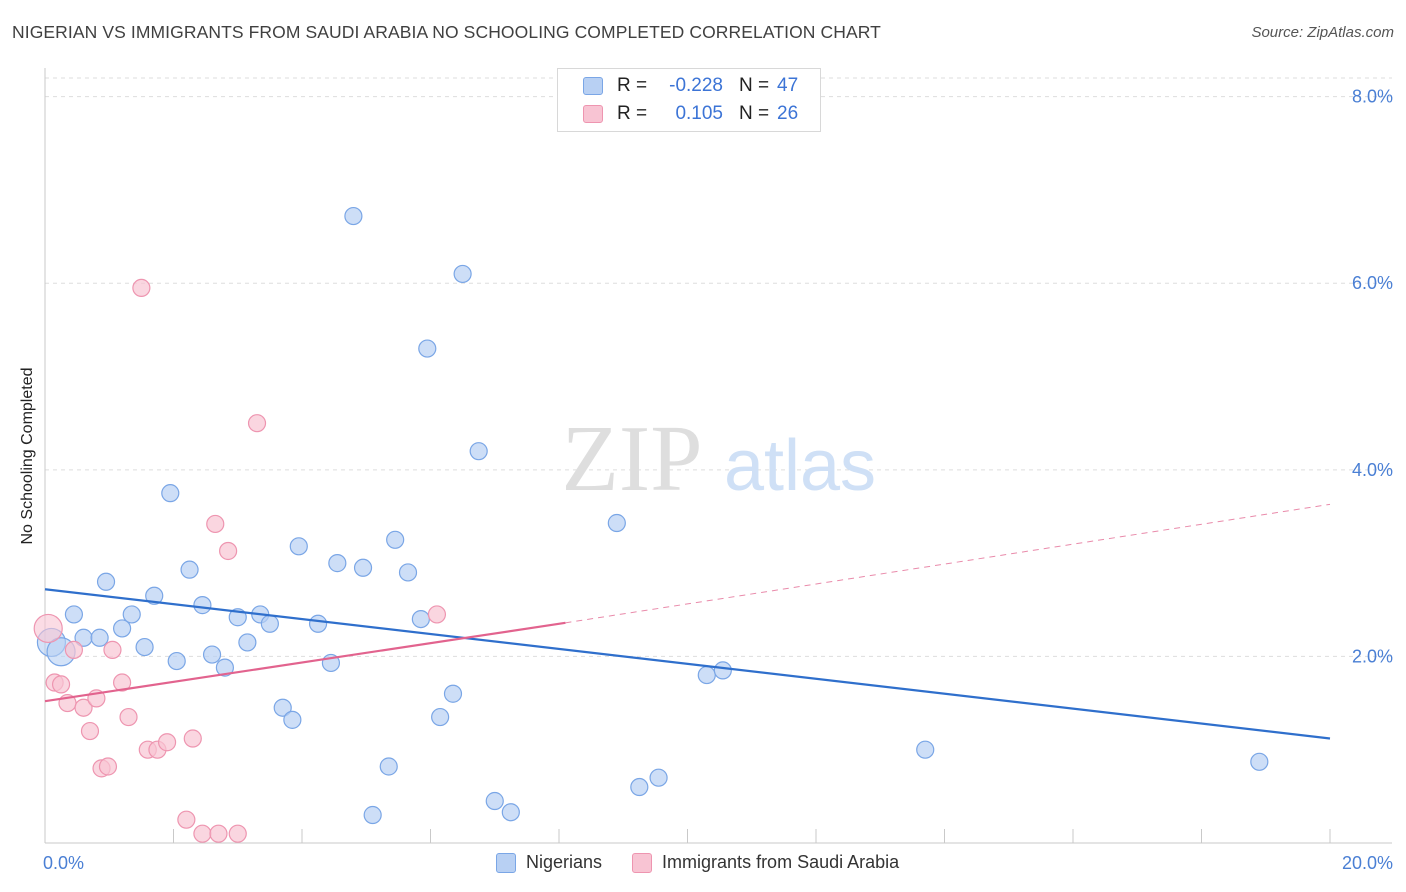 Image resolution: width=1406 pixels, height=892 pixels. What do you see at coordinates (1367, 863) in the screenshot?
I see `x-tick-label-max: 20.0%` at bounding box center [1367, 863].